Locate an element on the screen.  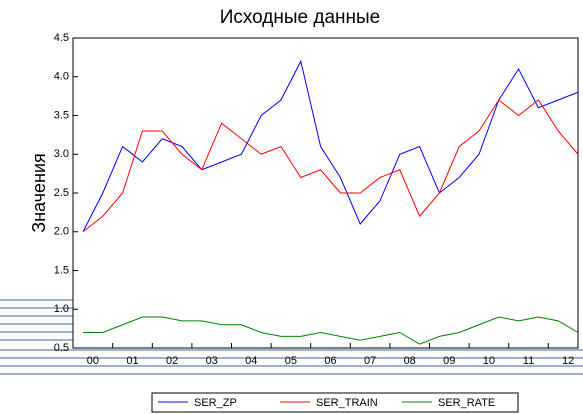
y-axis-label: Значения is located at coordinates (39, 193).